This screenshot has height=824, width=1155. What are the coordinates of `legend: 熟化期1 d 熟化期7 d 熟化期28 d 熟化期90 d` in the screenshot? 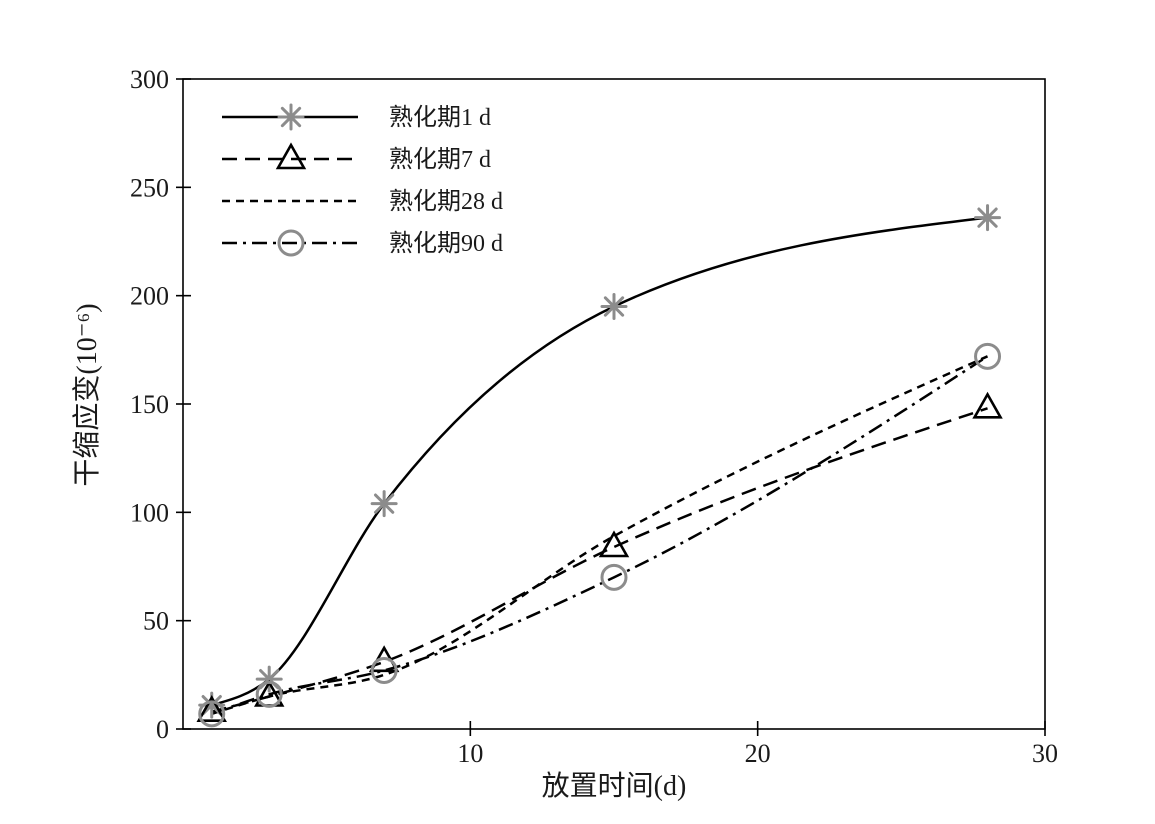 It's located at (362, 180).